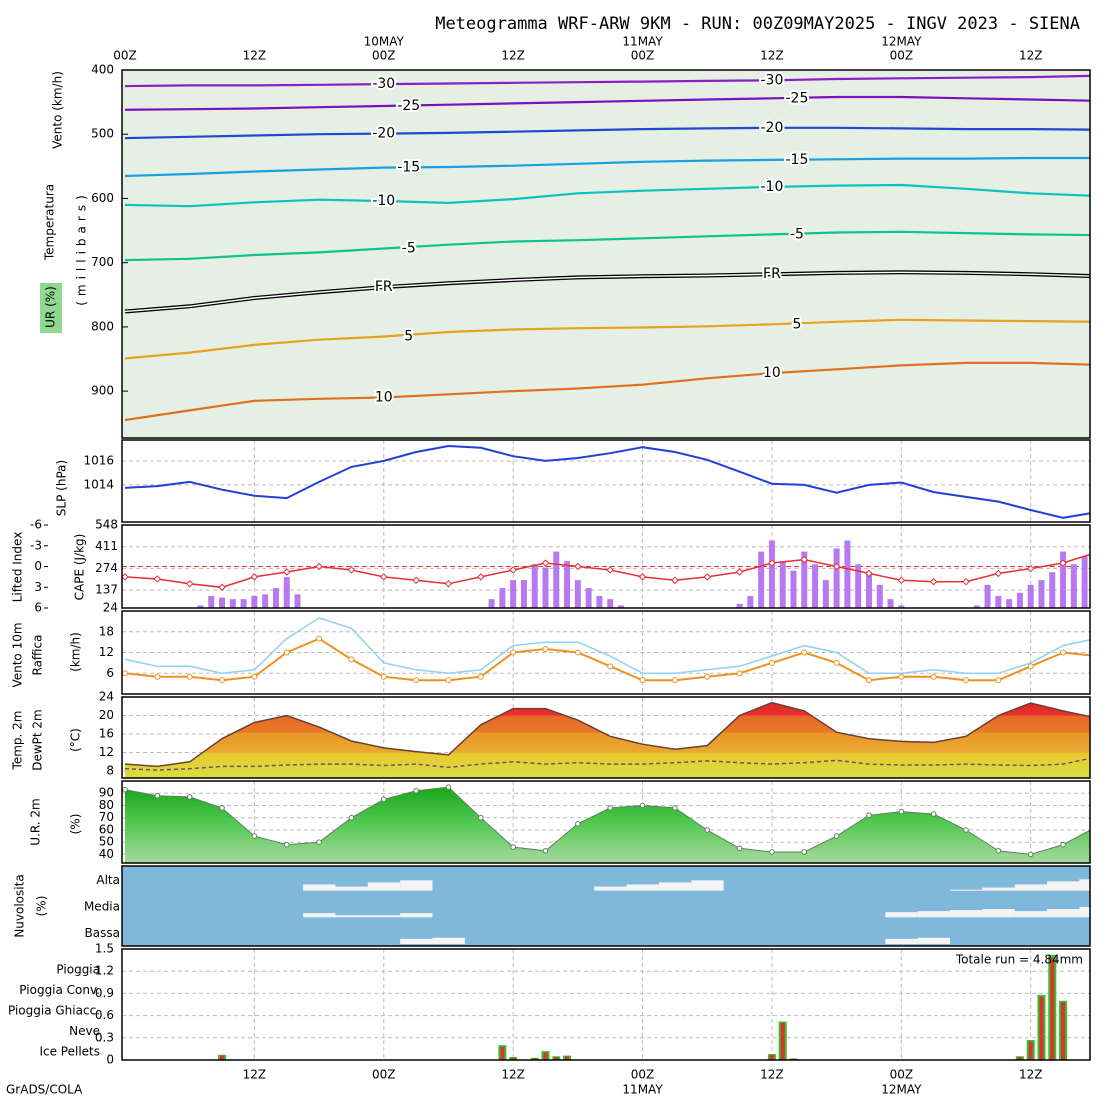 The width and height of the screenshot is (1100, 1100). What do you see at coordinates (384, 1075) in the screenshot?
I see `bottom-time-label: 00Z` at bounding box center [384, 1075].